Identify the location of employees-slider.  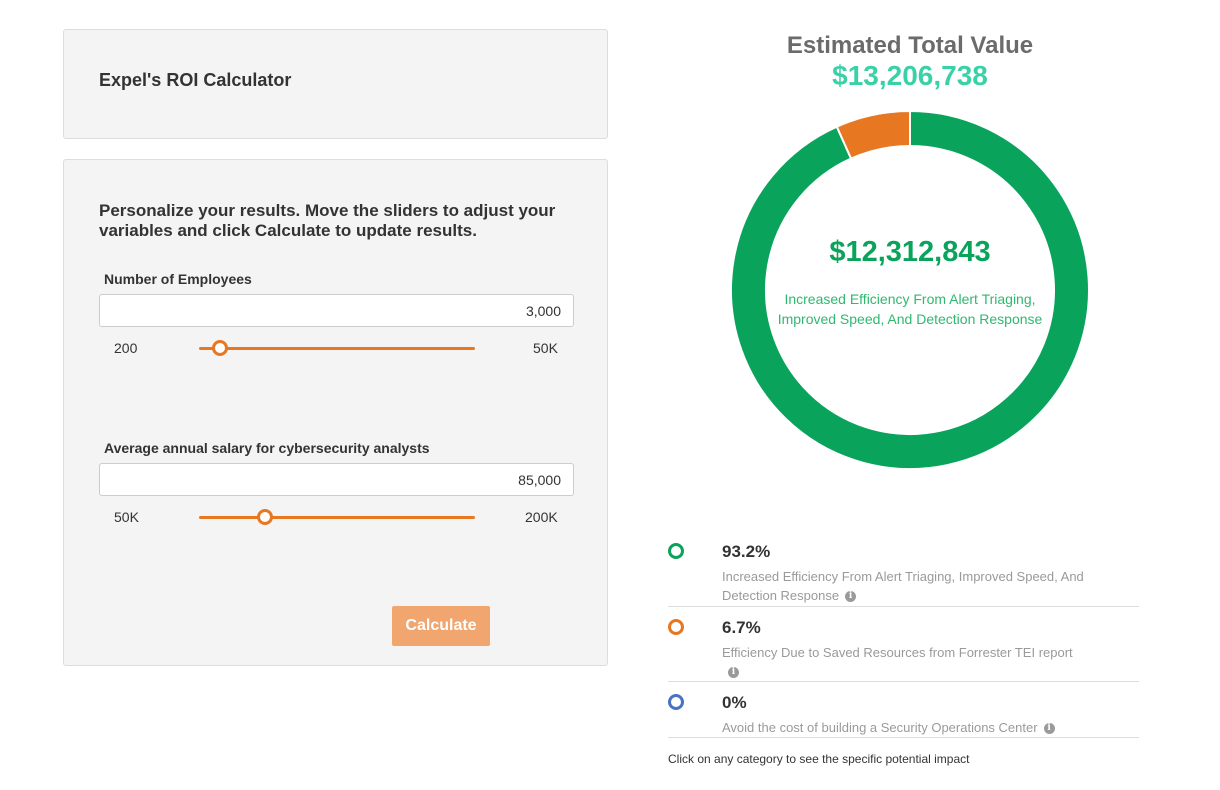
(337, 348).